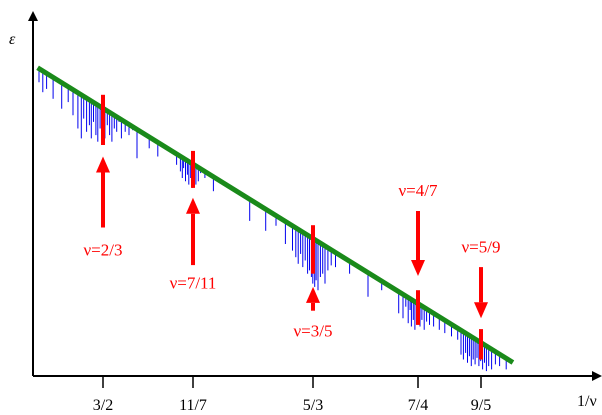 This screenshot has width=602, height=415. Describe the element at coordinates (103, 250) in the screenshot. I see `marker-label: ν=2/3` at that location.